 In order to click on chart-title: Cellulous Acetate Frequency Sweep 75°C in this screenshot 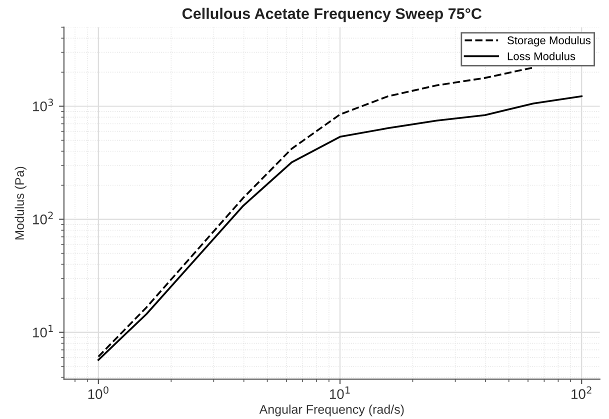, I will do `click(332, 15)`.